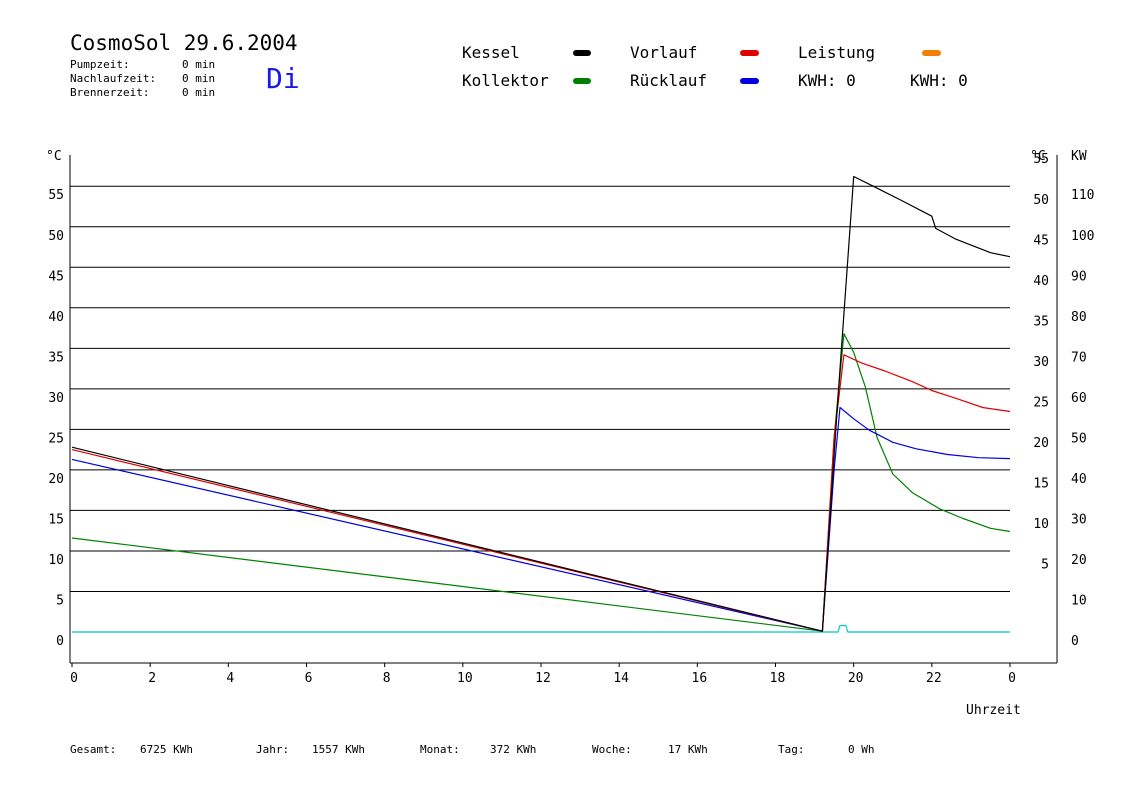  Describe the element at coordinates (56, 479) in the screenshot. I see `y-left-tick-label: 20` at that location.